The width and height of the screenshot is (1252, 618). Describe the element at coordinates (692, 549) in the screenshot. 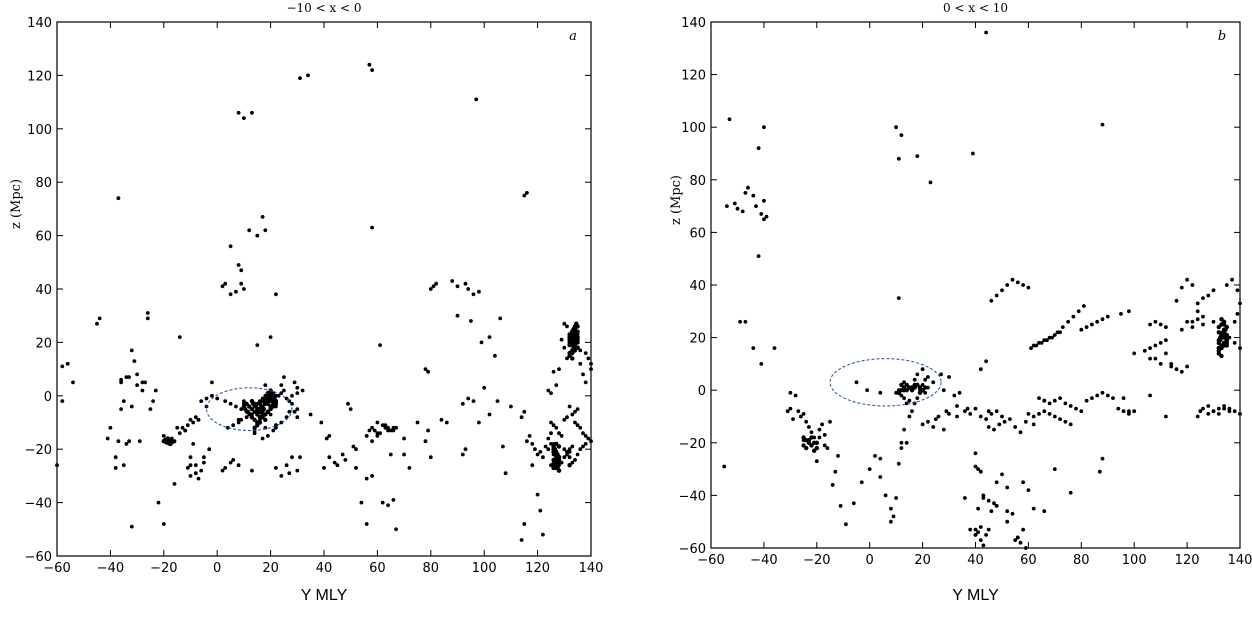

I see `chart-2-ytick-label: −60` at that location.